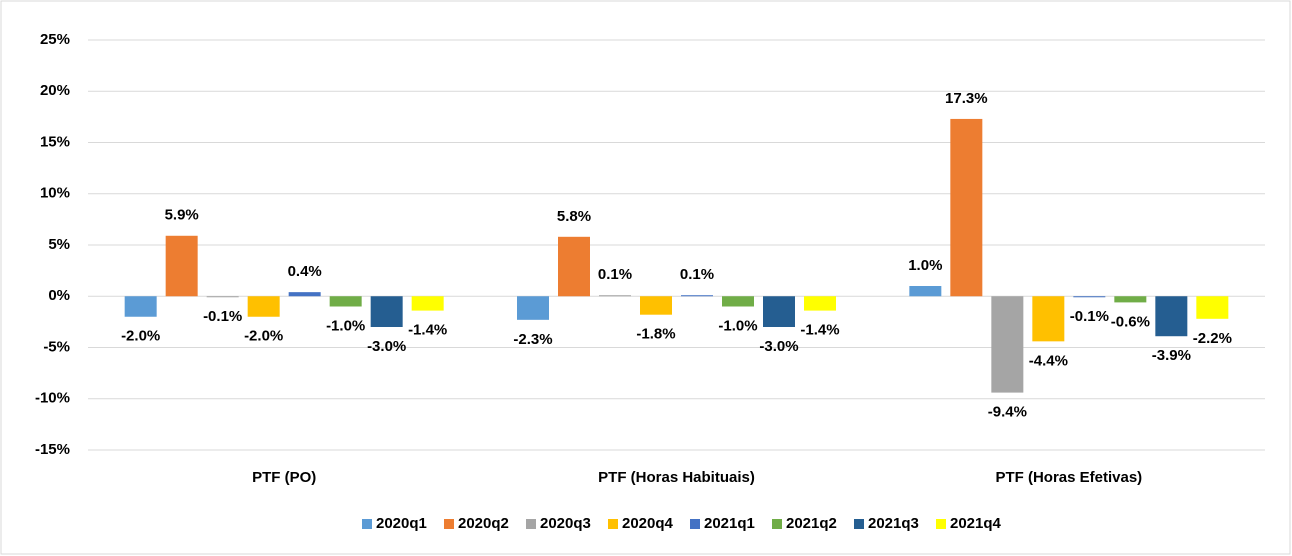 The width and height of the screenshot is (1292, 556). What do you see at coordinates (401, 523) in the screenshot?
I see `legend-label: 2020q1` at bounding box center [401, 523].